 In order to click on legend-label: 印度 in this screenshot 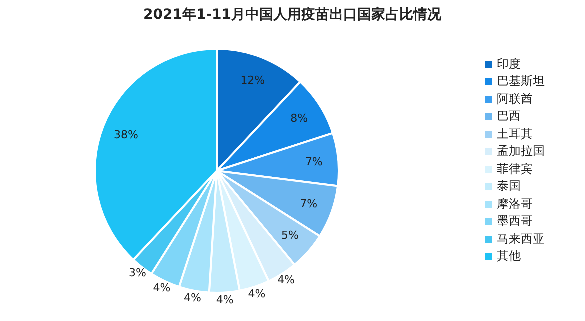, I will do `click(509, 64)`.